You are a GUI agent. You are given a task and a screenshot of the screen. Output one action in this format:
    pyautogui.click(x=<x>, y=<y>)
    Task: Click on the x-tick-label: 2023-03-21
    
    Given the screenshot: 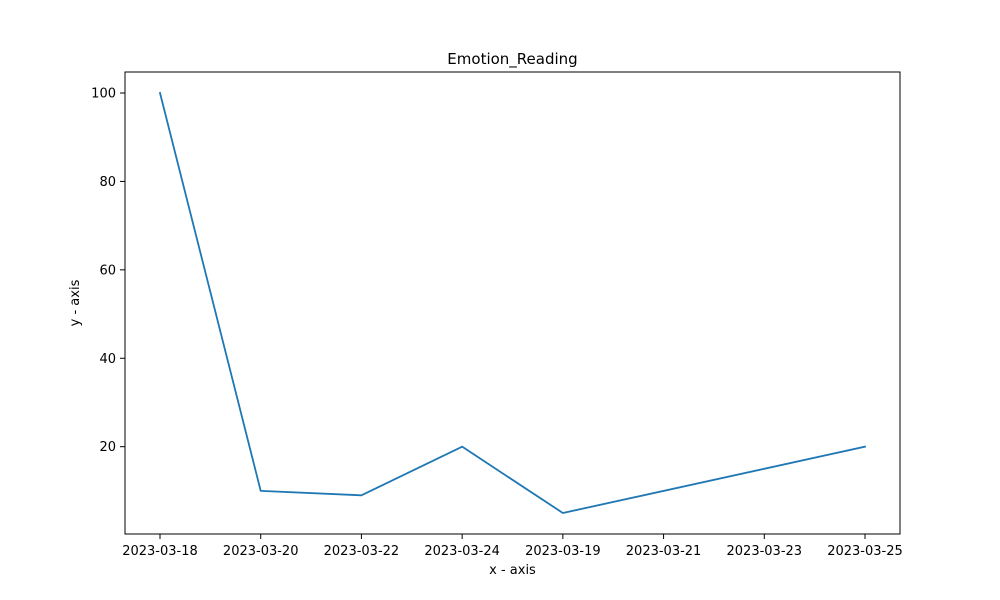 What is the action you would take?
    pyautogui.click(x=664, y=551)
    